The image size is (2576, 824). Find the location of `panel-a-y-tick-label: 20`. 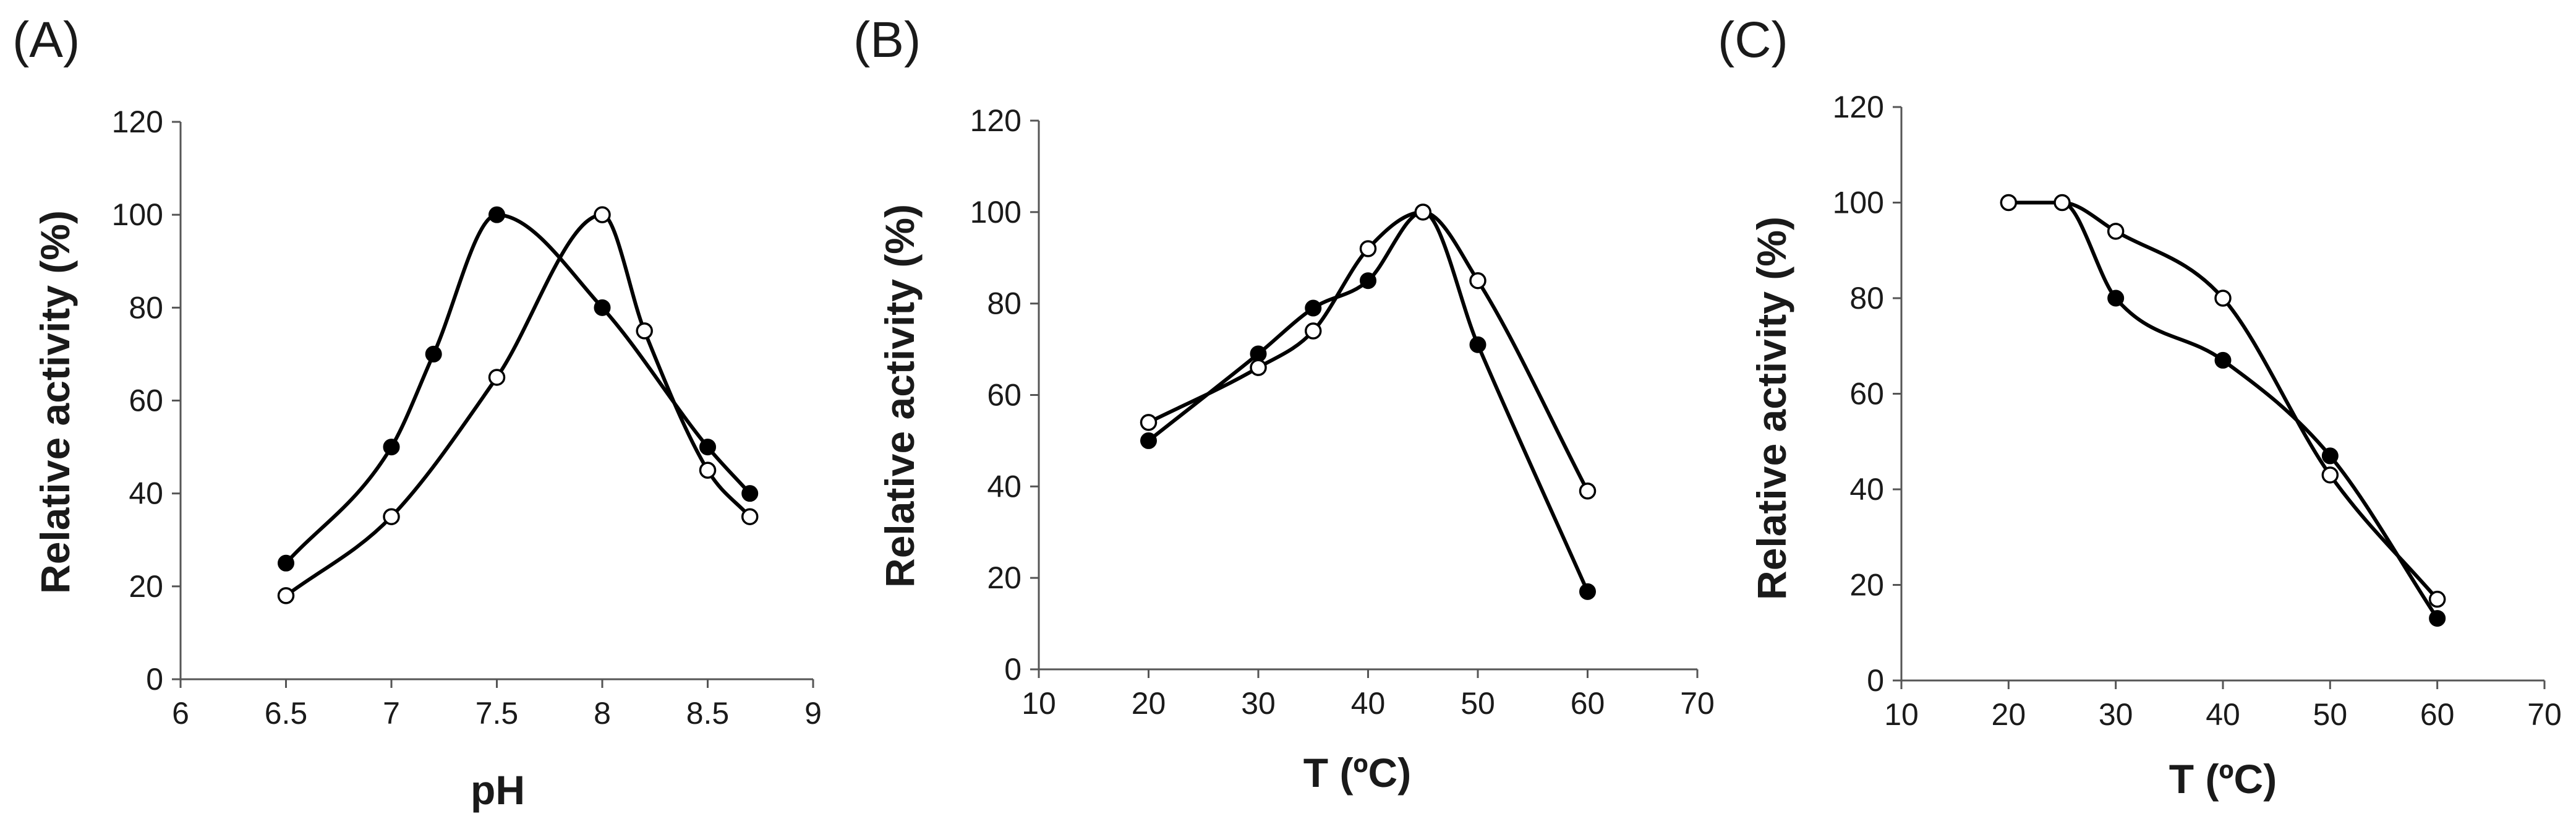

panel-a-y-tick-label: 20 is located at coordinates (146, 586).